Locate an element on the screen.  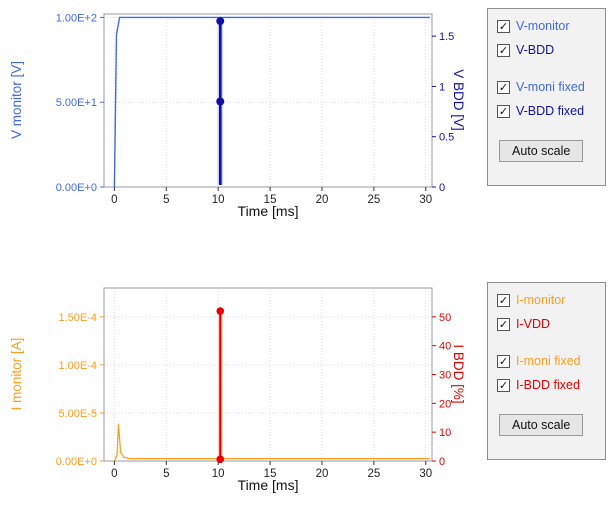
checkbox-label: I-VDD is located at coordinates (533, 324).